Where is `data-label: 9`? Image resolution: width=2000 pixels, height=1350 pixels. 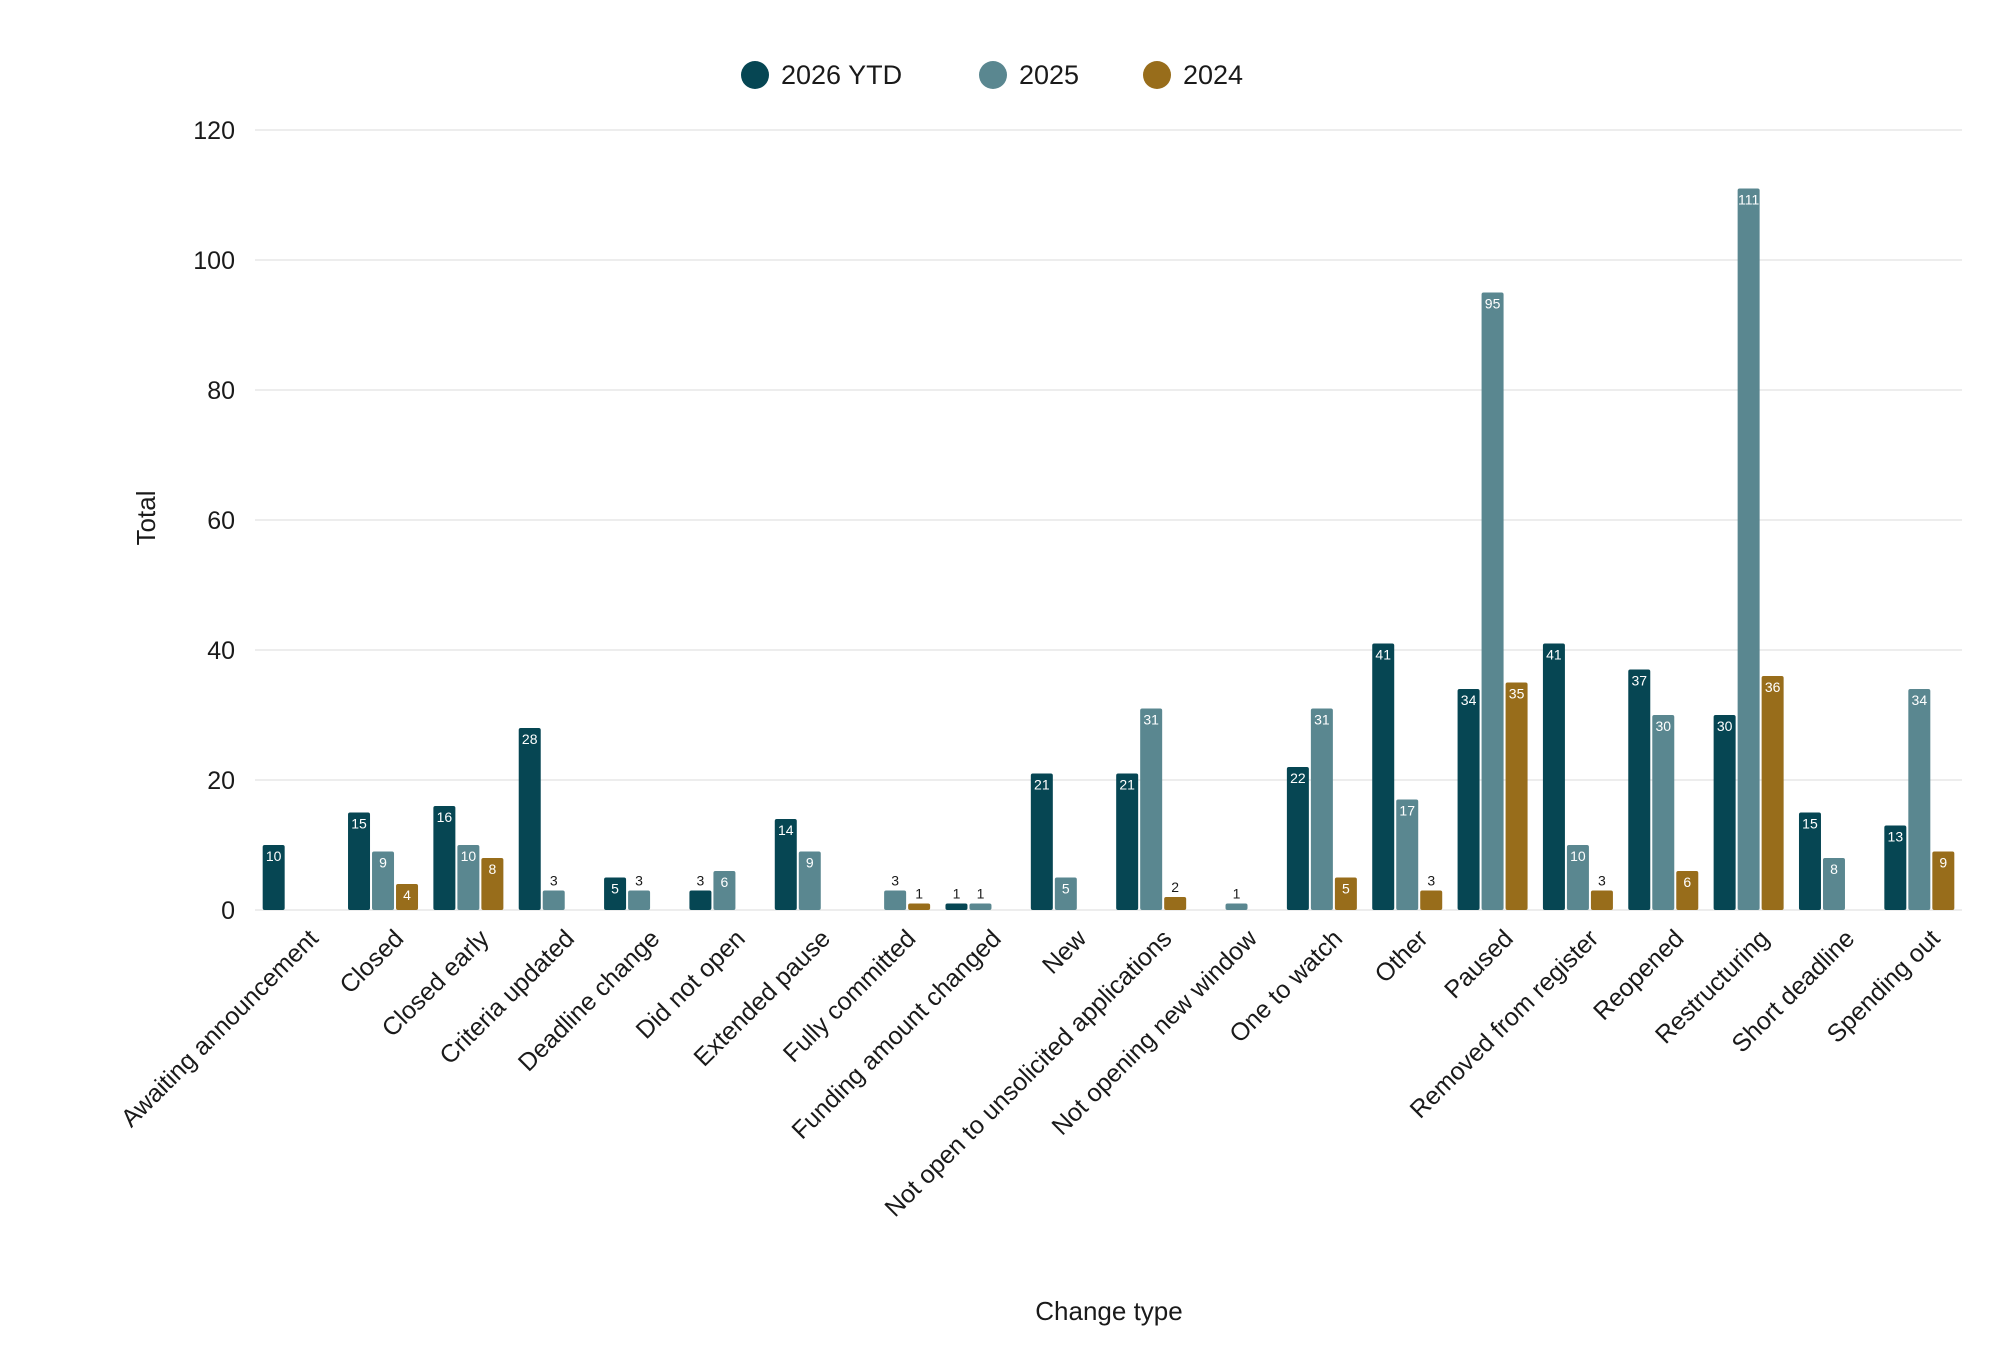 data-label: 9 is located at coordinates (383, 863).